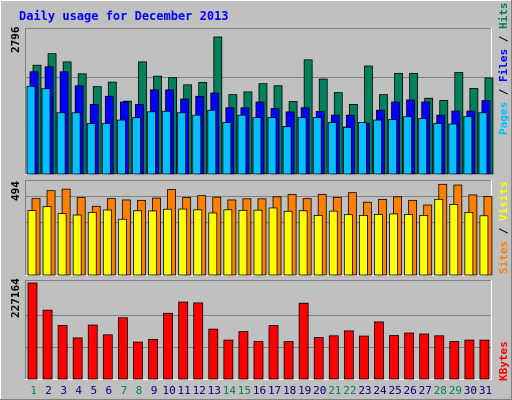 Image resolution: width=512 pixels, height=400 pixels. I want to click on day-label: 14, so click(230, 390).